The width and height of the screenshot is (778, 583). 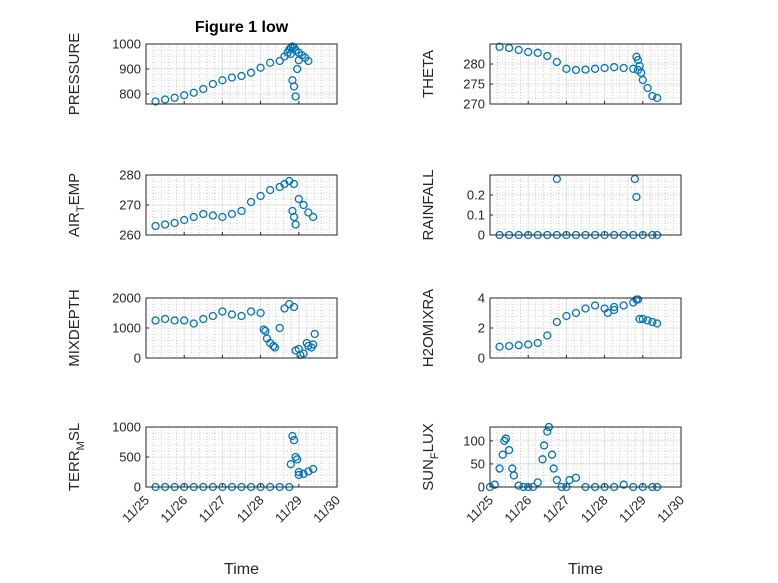 I want to click on x-tick-label: 11/25, so click(x=135, y=509).